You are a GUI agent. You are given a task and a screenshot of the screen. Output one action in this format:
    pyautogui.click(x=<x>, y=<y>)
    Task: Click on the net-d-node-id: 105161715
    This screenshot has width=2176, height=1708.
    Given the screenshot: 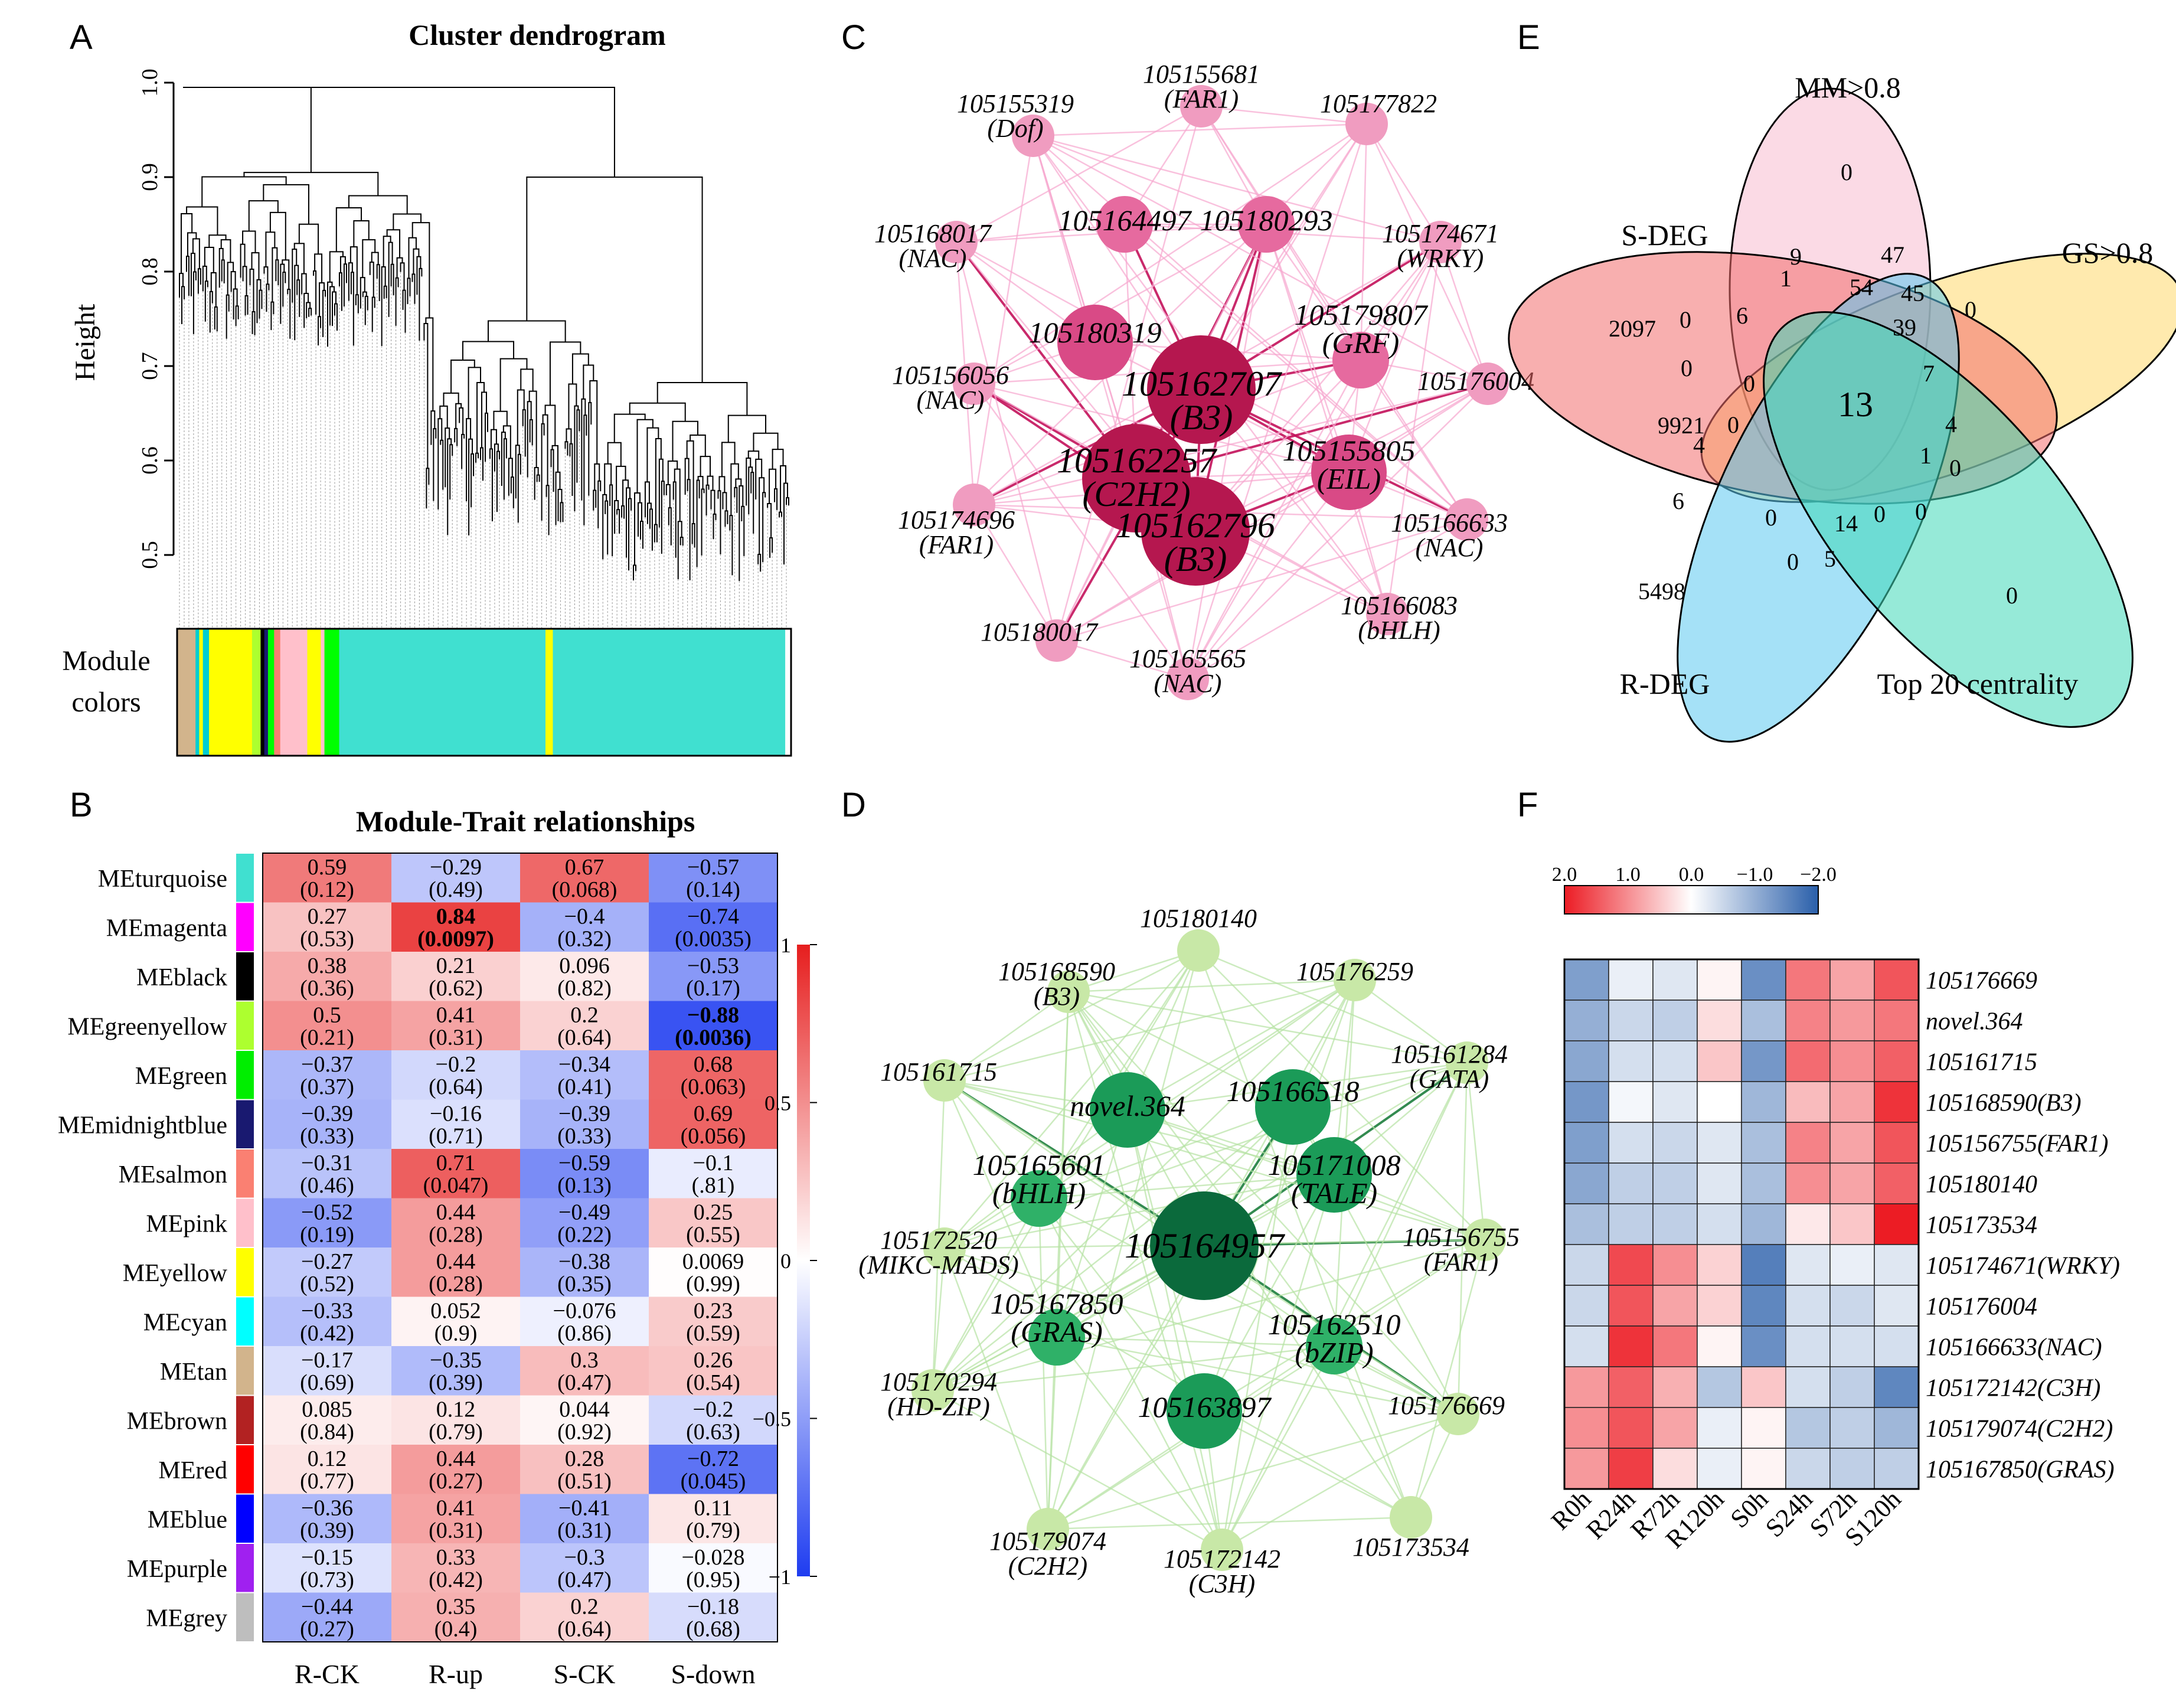 What is the action you would take?
    pyautogui.click(x=938, y=1071)
    